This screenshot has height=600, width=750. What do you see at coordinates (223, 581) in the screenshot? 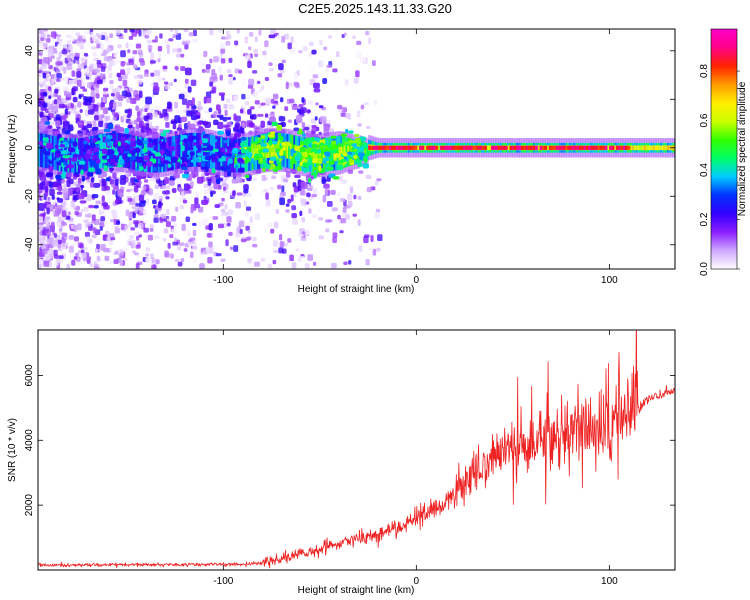
I see `snr-x-tick-label: -100` at bounding box center [223, 581].